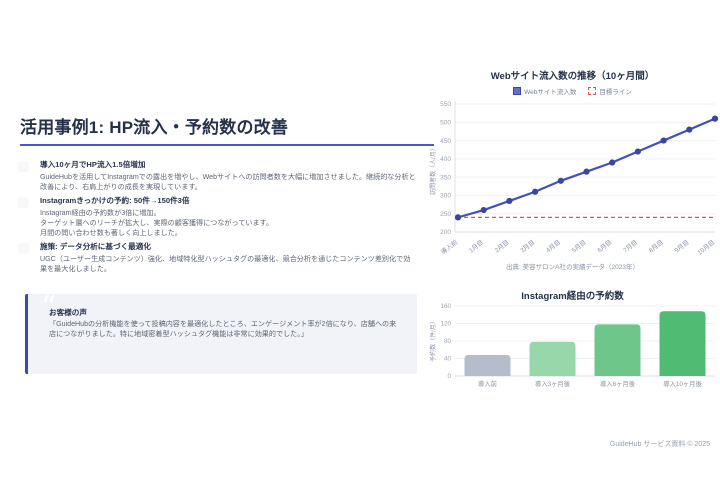 This screenshot has height=480, width=720. What do you see at coordinates (553, 383) in the screenshot?
I see `x-tick-label: 導入3ヶ月後` at bounding box center [553, 383].